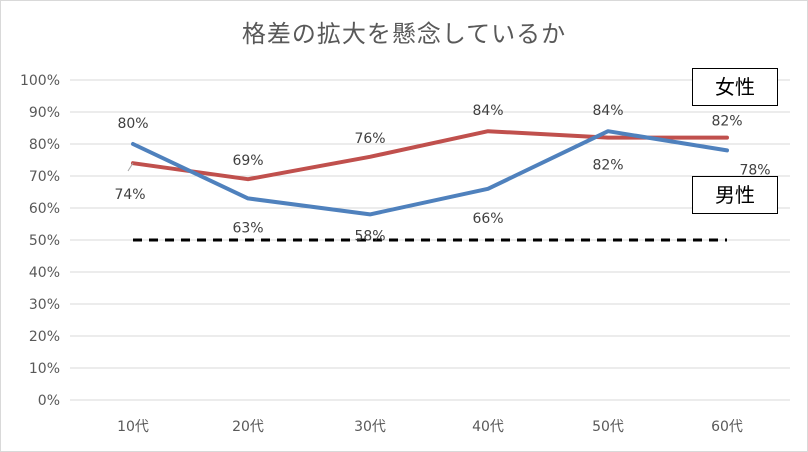 The width and height of the screenshot is (808, 452). What do you see at coordinates (40, 81) in the screenshot?
I see `y-tick-label: 100%` at bounding box center [40, 81].